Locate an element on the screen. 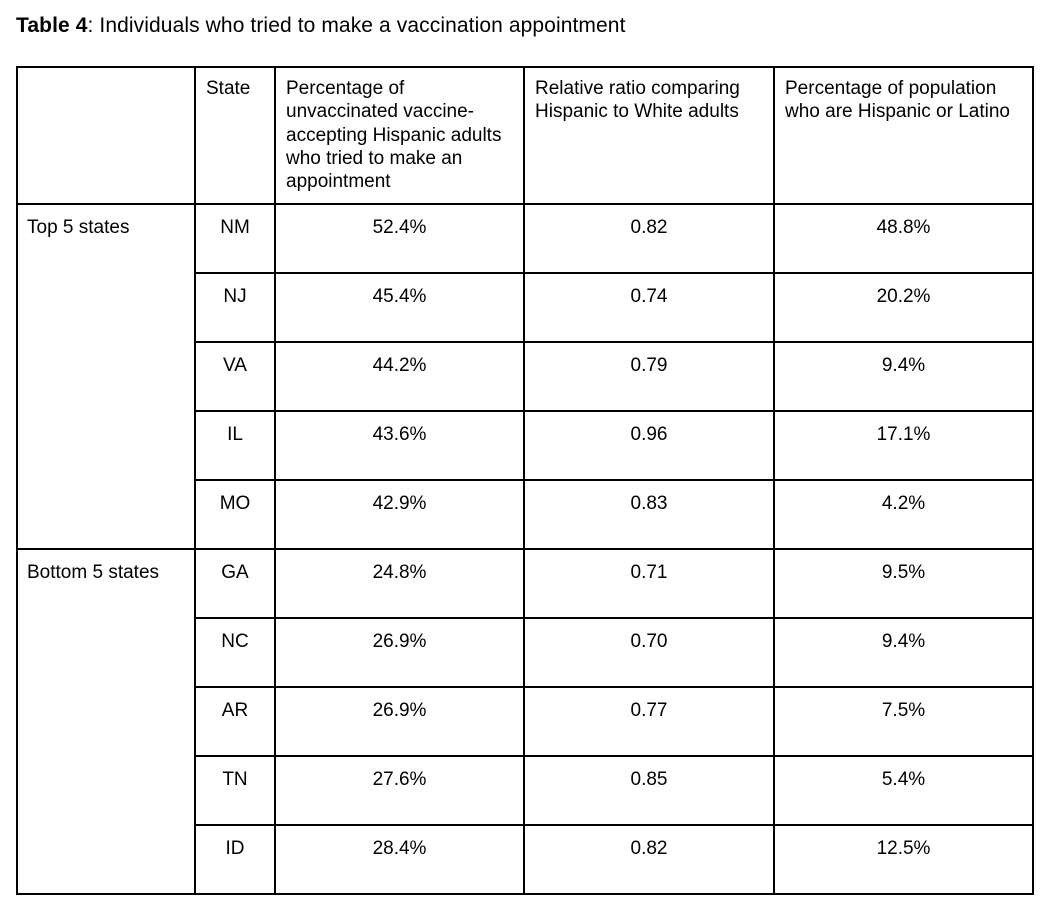 The width and height of the screenshot is (1064, 921). table-row: MO 42.9% 0.83 4.2% is located at coordinates (525, 515).